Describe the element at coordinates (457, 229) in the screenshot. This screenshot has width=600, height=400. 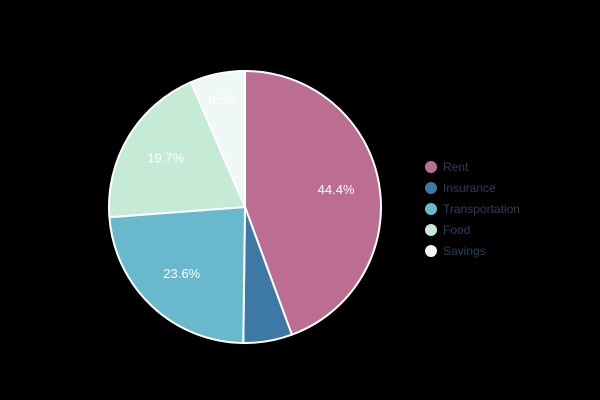
I see `legend-label: Food` at that location.